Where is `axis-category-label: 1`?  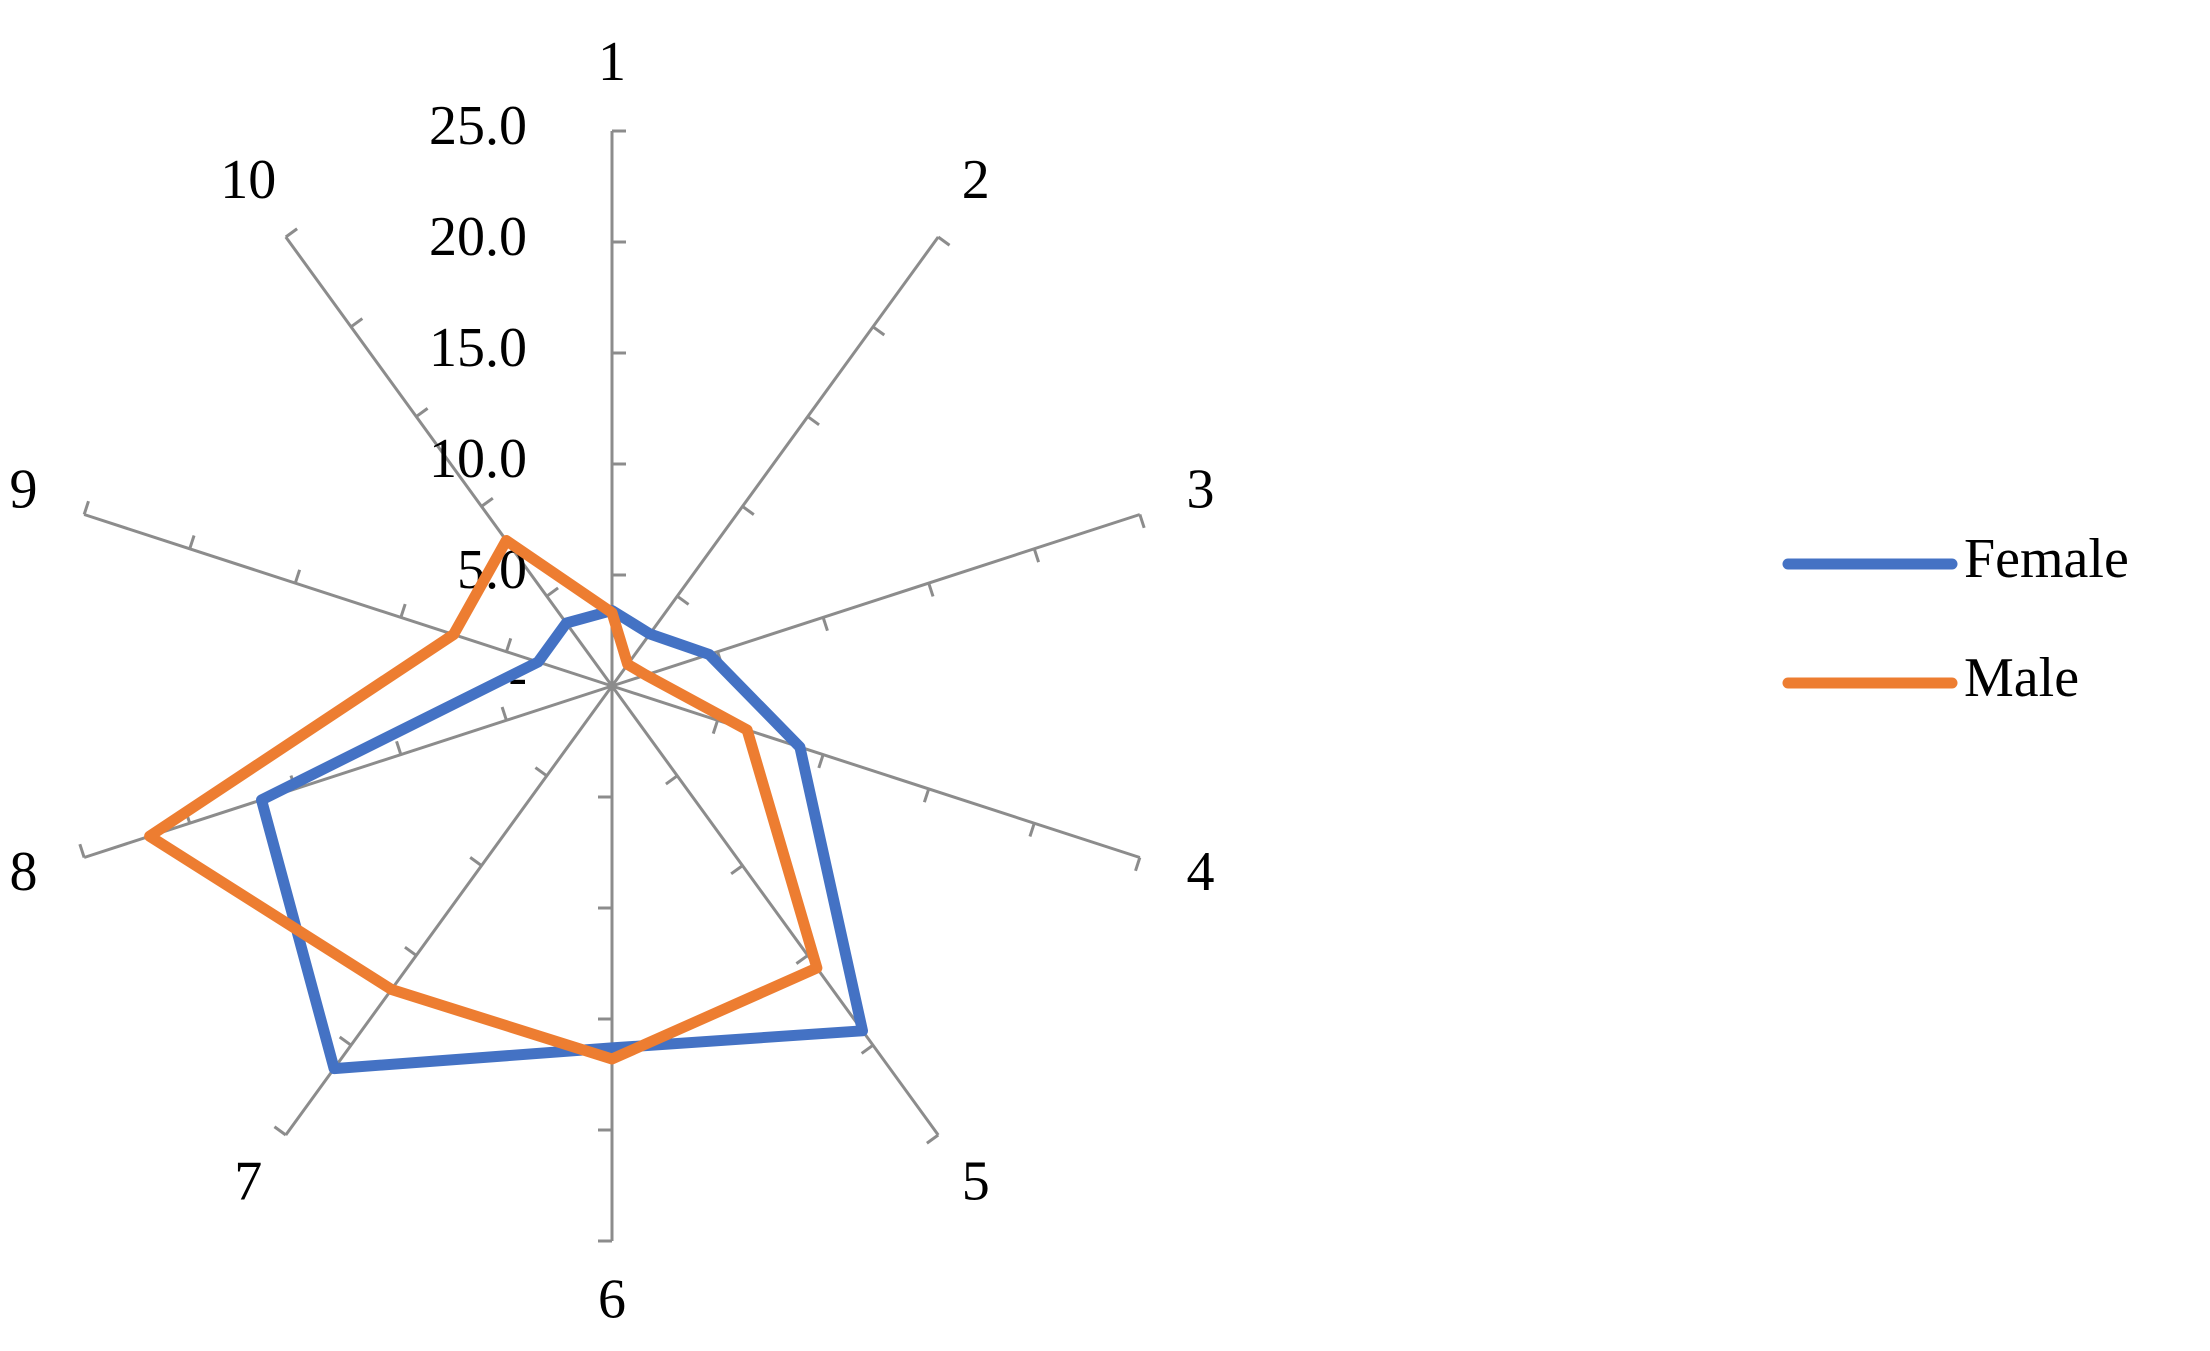
axis-category-label: 1 is located at coordinates (612, 62).